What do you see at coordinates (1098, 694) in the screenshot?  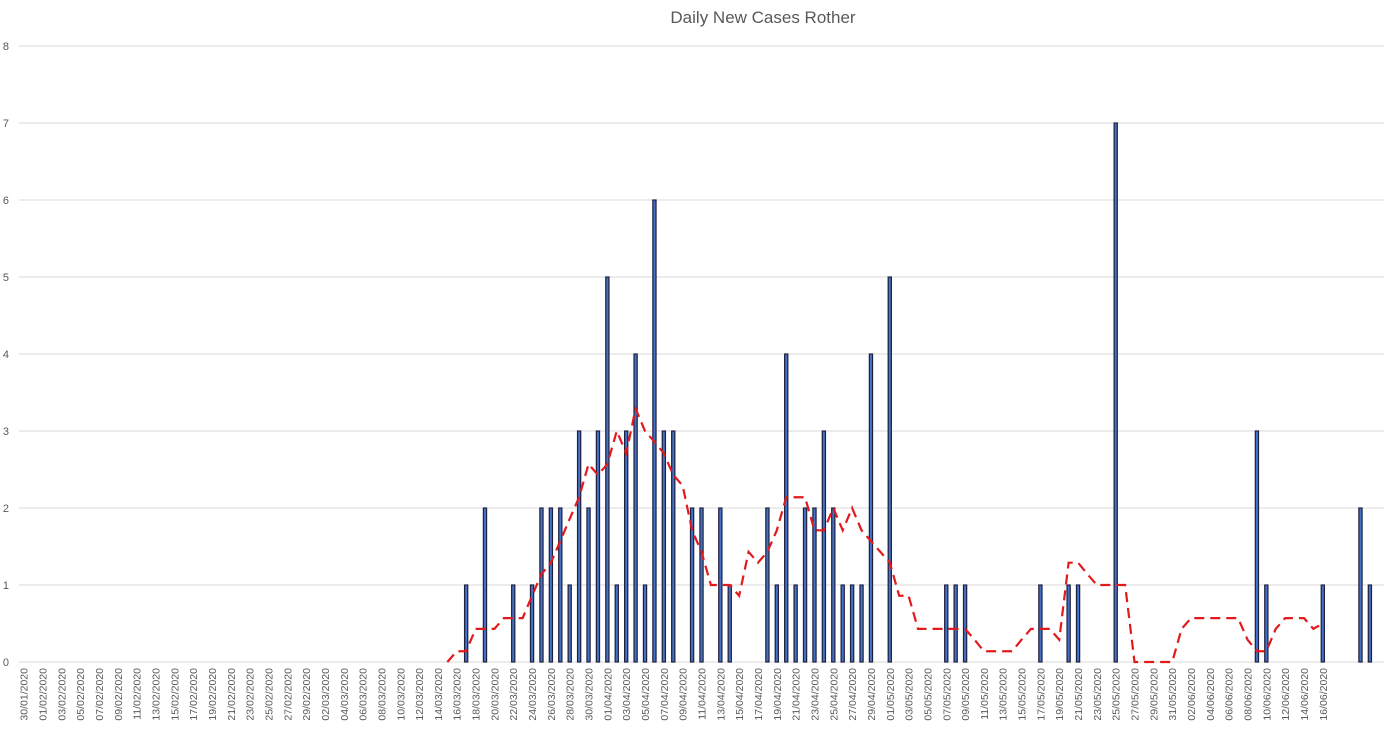 I see `x-tick-label: 23/05/2020` at bounding box center [1098, 694].